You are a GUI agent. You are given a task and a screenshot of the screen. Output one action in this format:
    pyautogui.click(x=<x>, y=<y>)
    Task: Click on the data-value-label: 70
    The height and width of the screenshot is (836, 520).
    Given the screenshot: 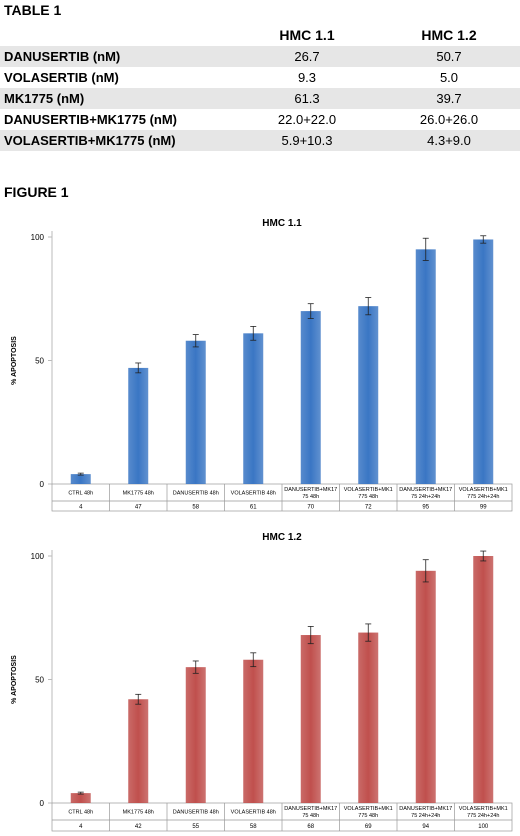 What is the action you would take?
    pyautogui.click(x=310, y=508)
    